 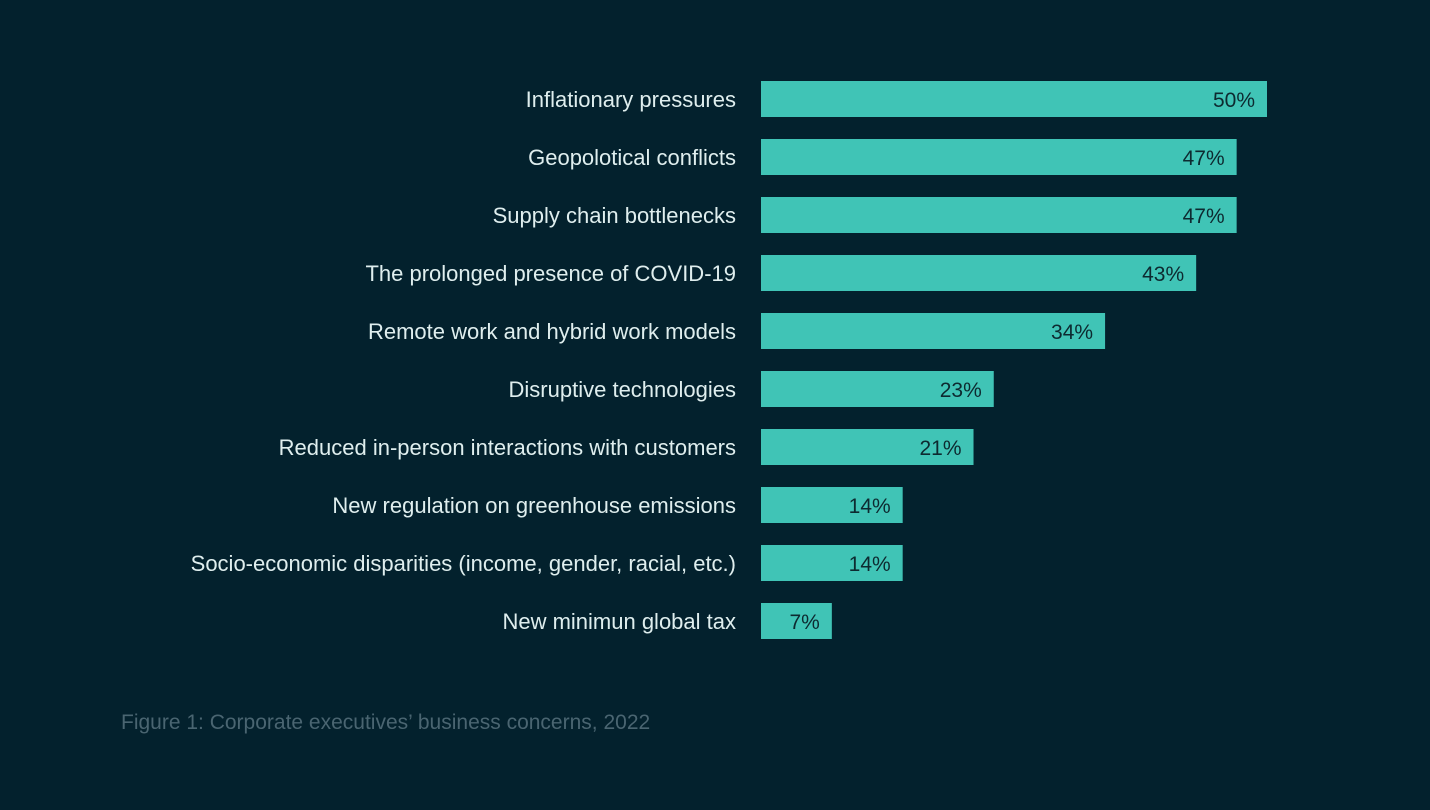 What do you see at coordinates (940, 448) in the screenshot?
I see `value-label: 21%` at bounding box center [940, 448].